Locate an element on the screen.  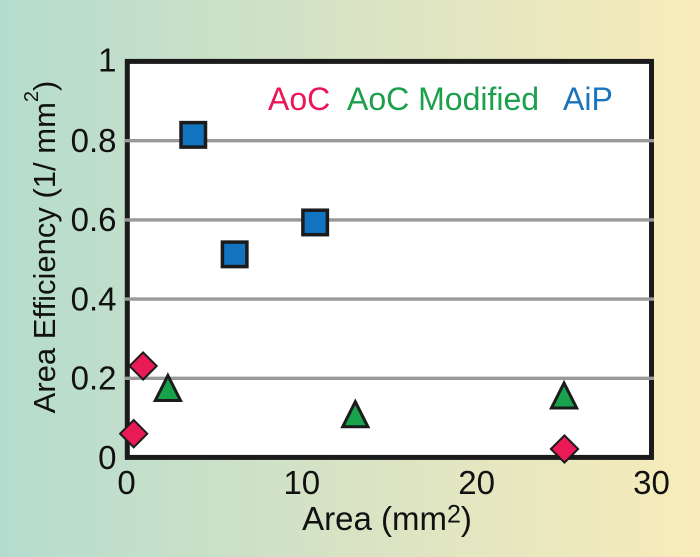
svg-text: Area (mm2) is located at coordinates (387, 518).